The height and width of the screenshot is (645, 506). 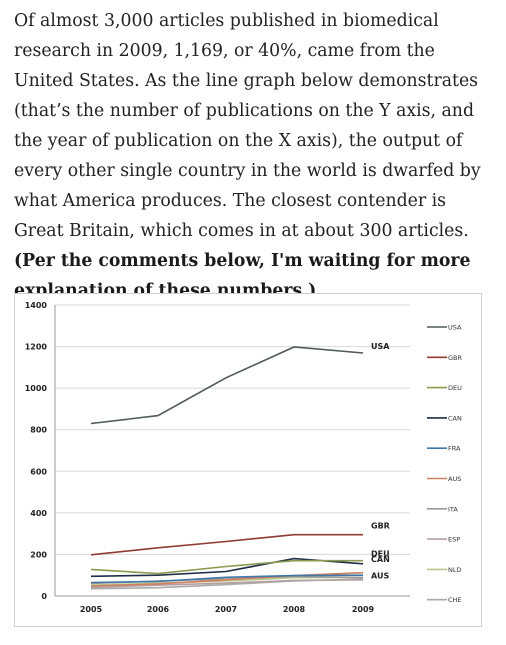 What do you see at coordinates (454, 540) in the screenshot?
I see `legend-entry-esp: ESP` at bounding box center [454, 540].